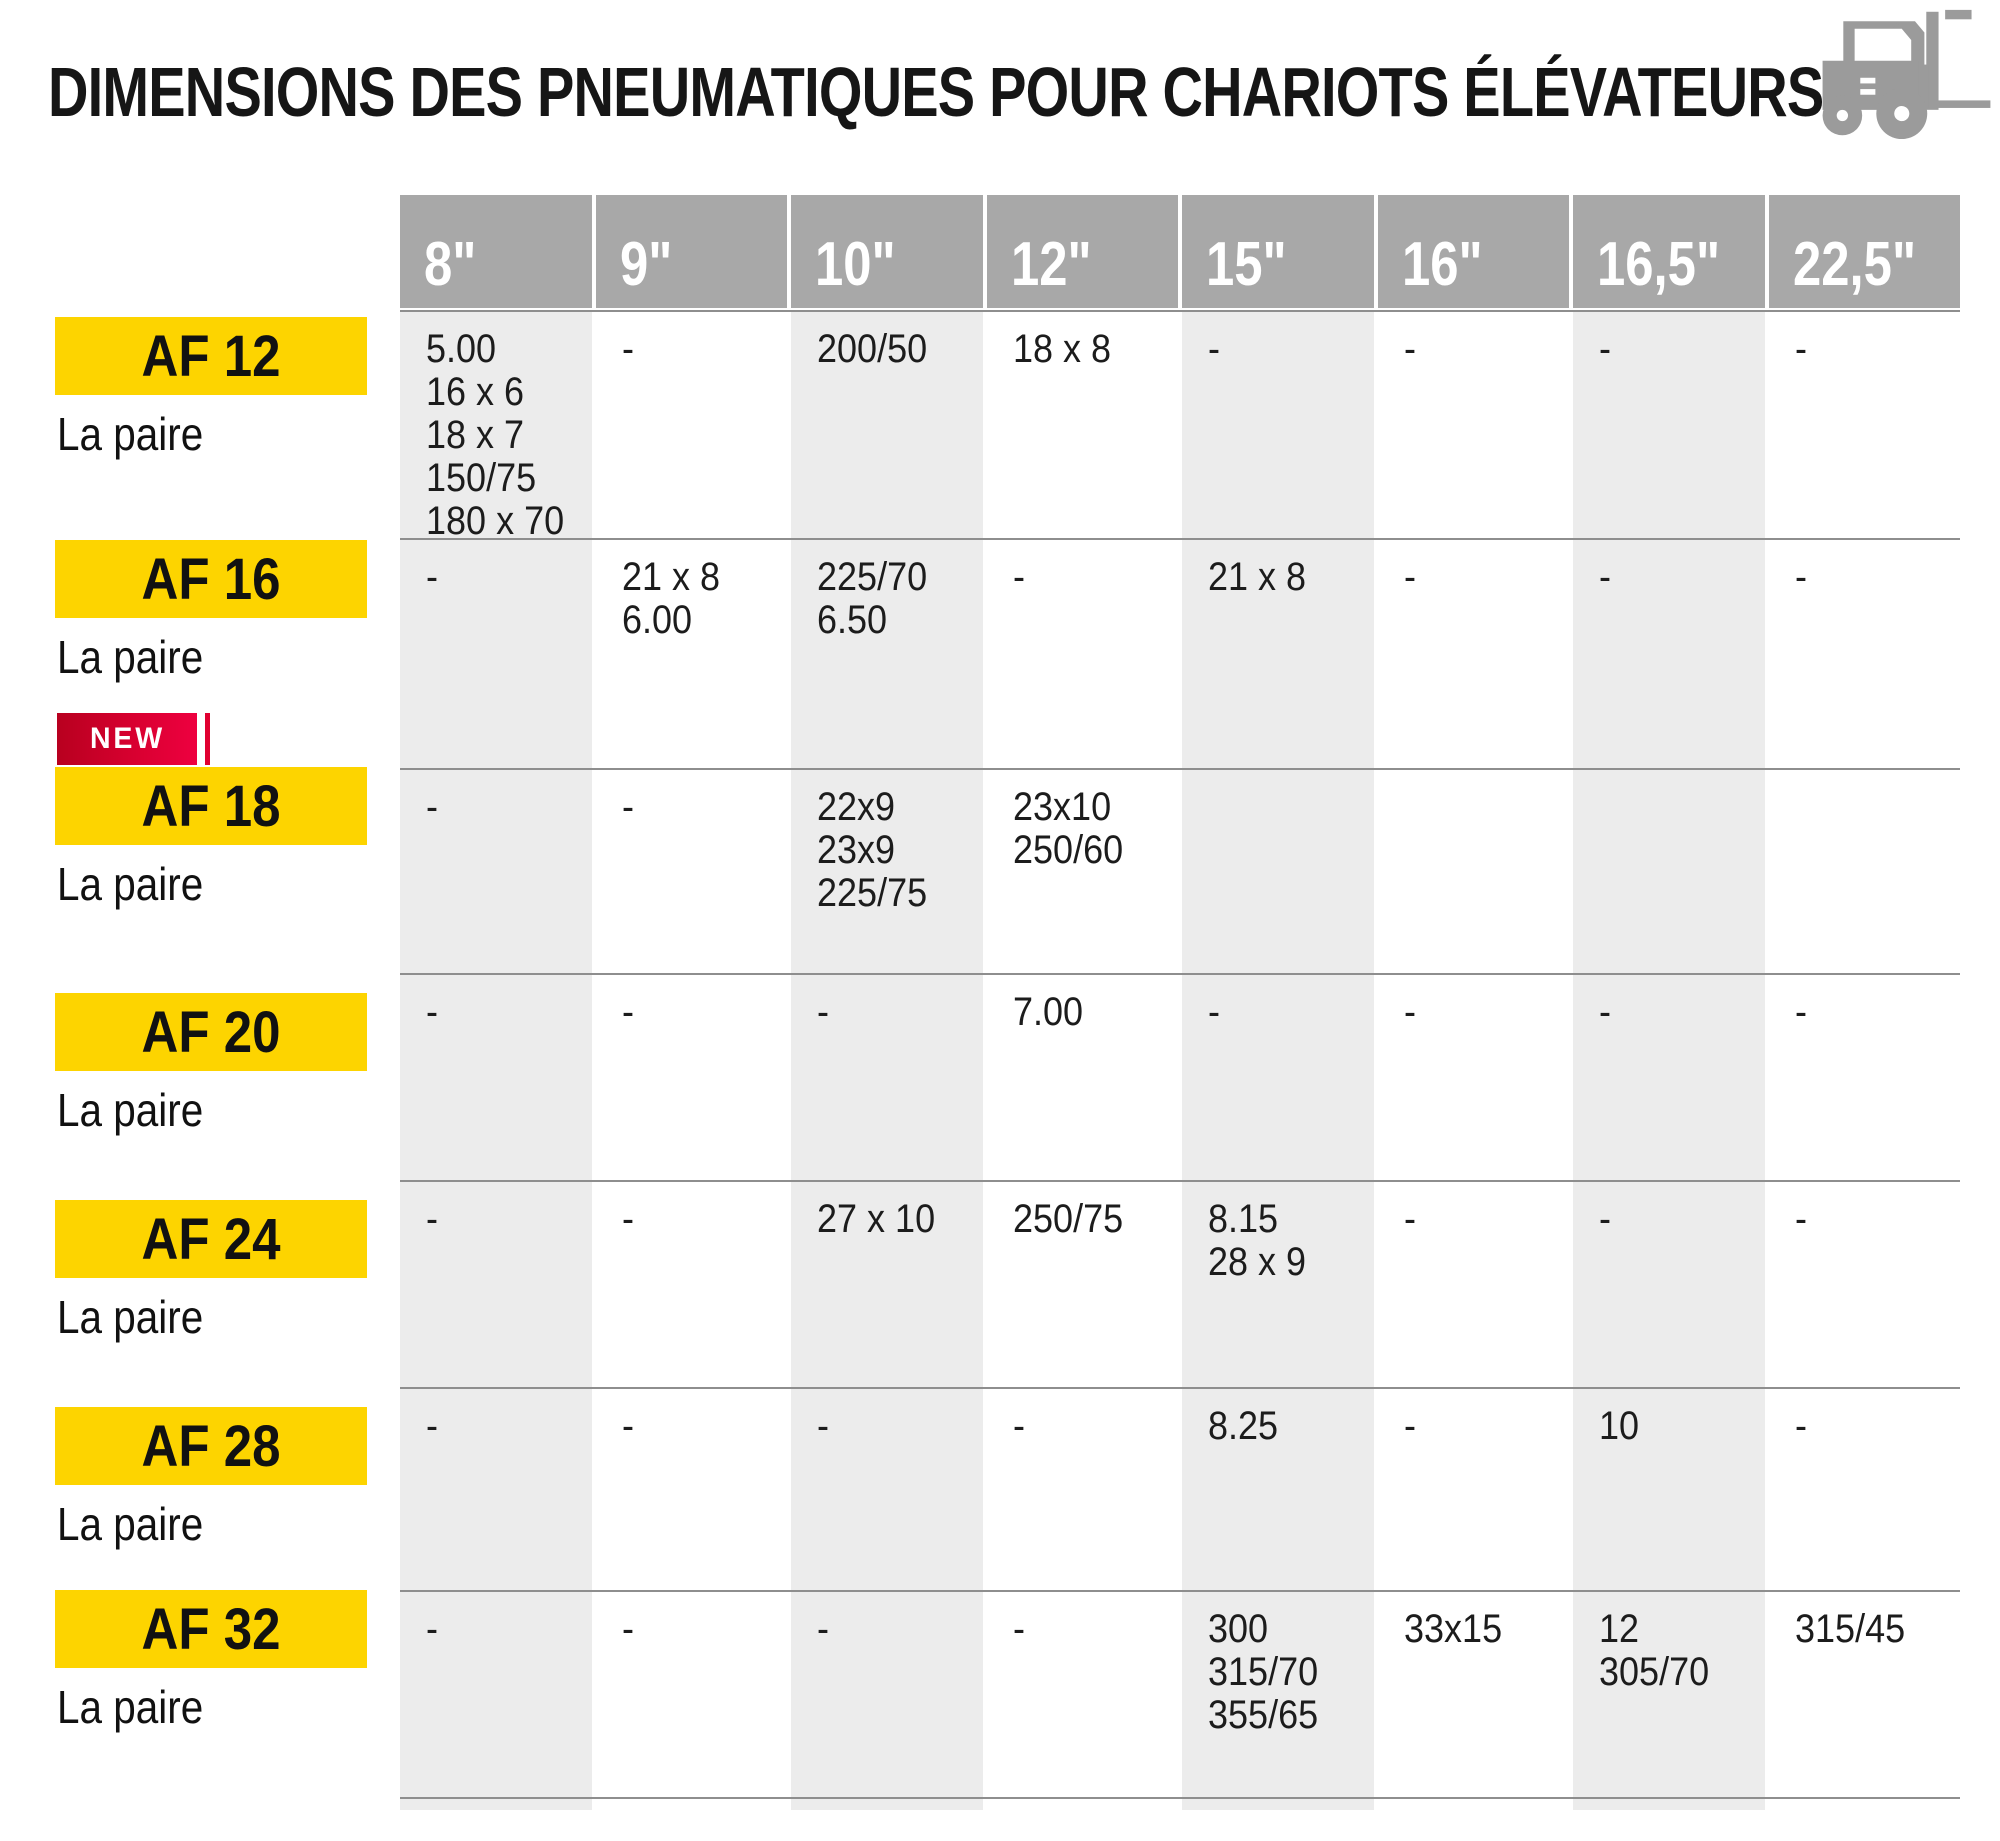 The height and width of the screenshot is (1841, 2000). What do you see at coordinates (1278, 1284) in the screenshot?
I see `table-cell: 8.15 28 x 9` at bounding box center [1278, 1284].